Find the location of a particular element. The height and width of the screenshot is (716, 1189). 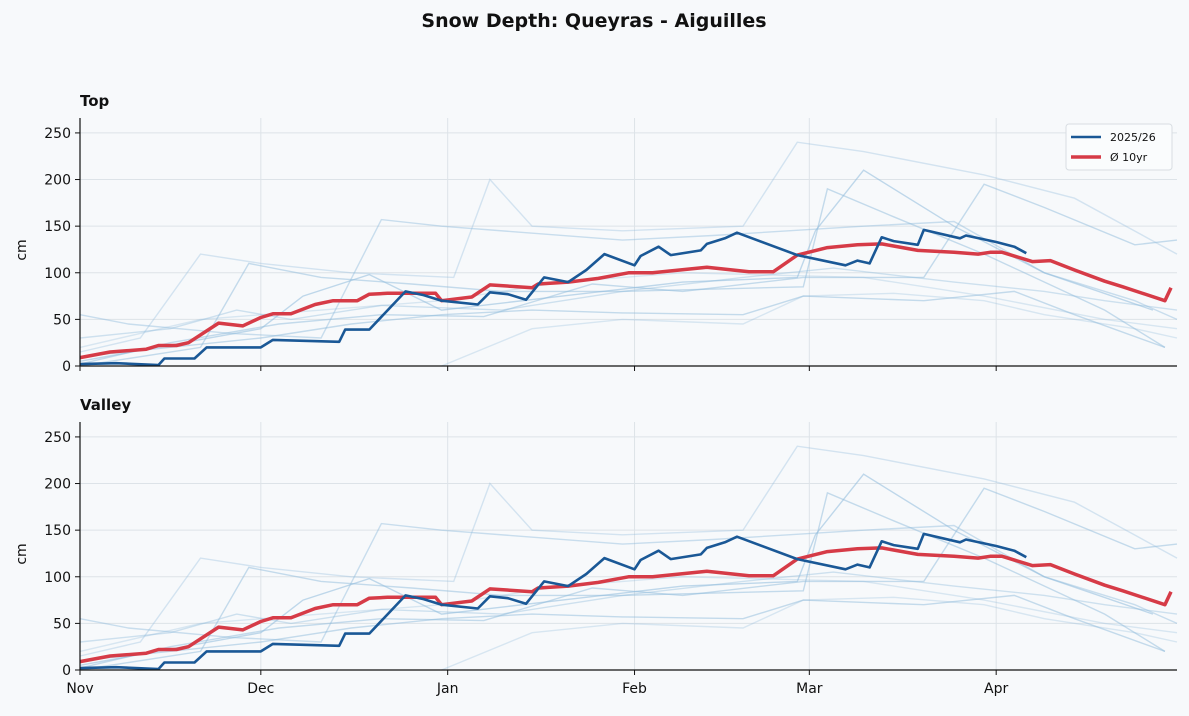

chart-title: Snow Depth: Queyras - Aiguilles is located at coordinates (593, 21).